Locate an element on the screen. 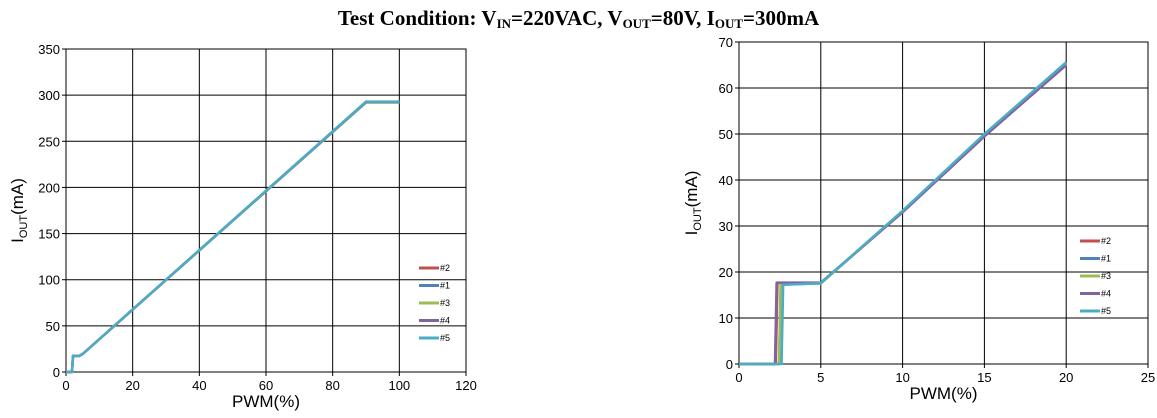 Image resolution: width=1157 pixels, height=418 pixels. chart1-y-axis-label-unit: (mA) is located at coordinates (691, 189).